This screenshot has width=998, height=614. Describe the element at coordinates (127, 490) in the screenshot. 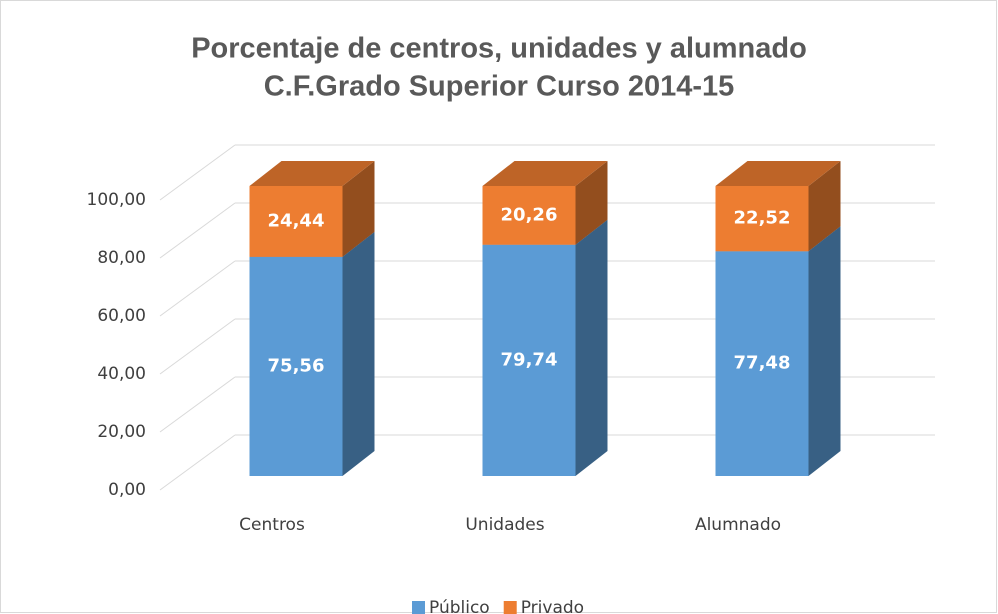

I see `y-tick-label: 0,00` at that location.